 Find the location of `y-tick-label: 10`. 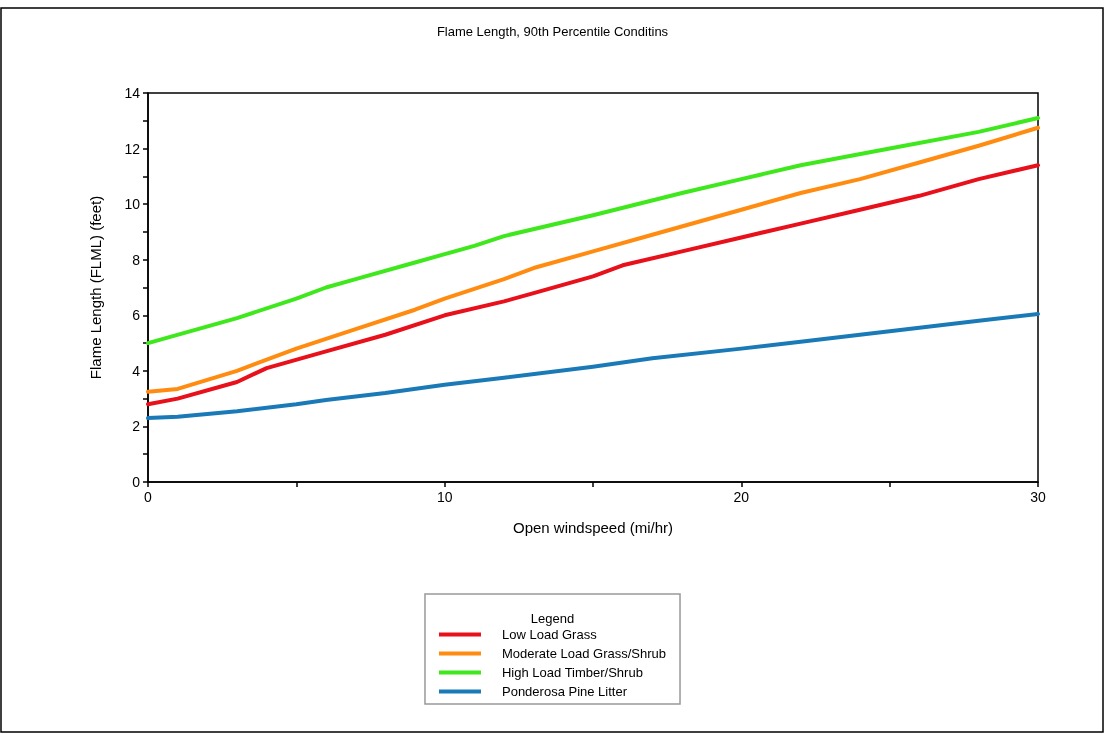

y-tick-label: 10 is located at coordinates (132, 204).